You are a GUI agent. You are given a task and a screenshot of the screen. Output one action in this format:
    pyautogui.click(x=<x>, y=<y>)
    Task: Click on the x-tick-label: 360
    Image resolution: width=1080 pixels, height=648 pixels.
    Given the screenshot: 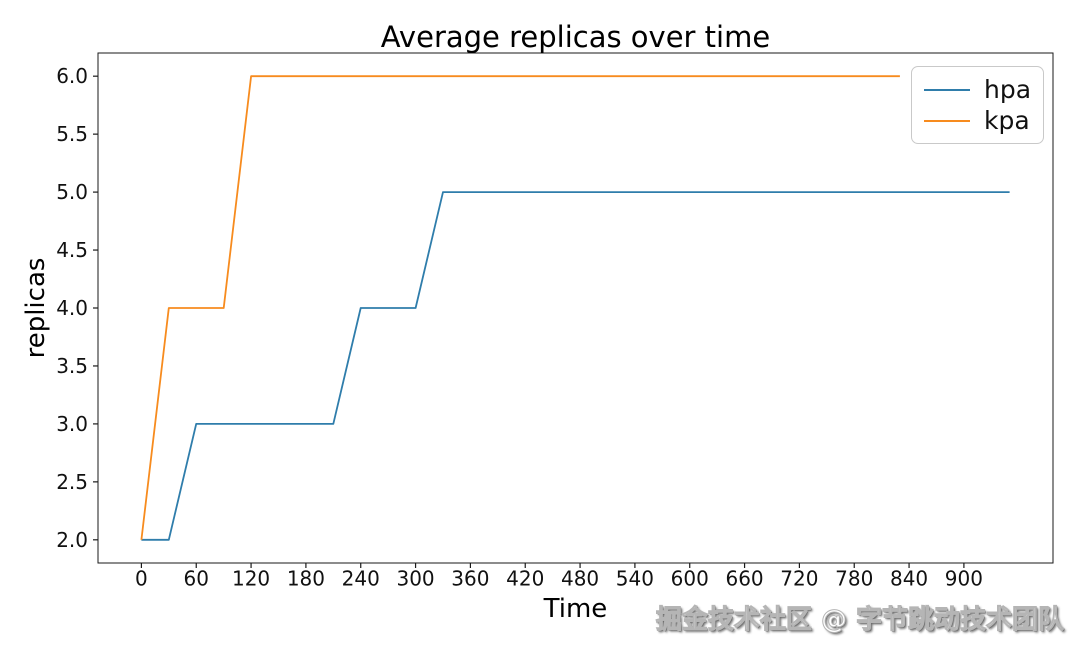 What is the action you would take?
    pyautogui.click(x=470, y=579)
    